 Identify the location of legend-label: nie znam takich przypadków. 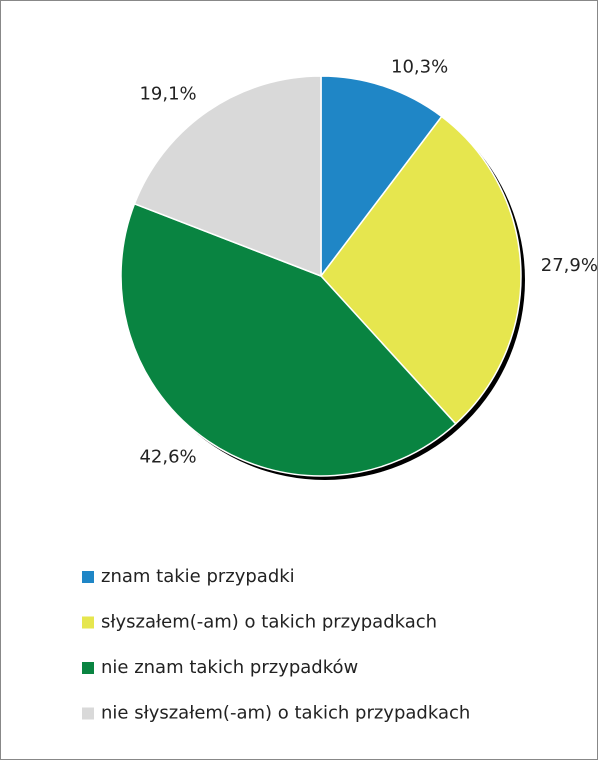
(229, 667).